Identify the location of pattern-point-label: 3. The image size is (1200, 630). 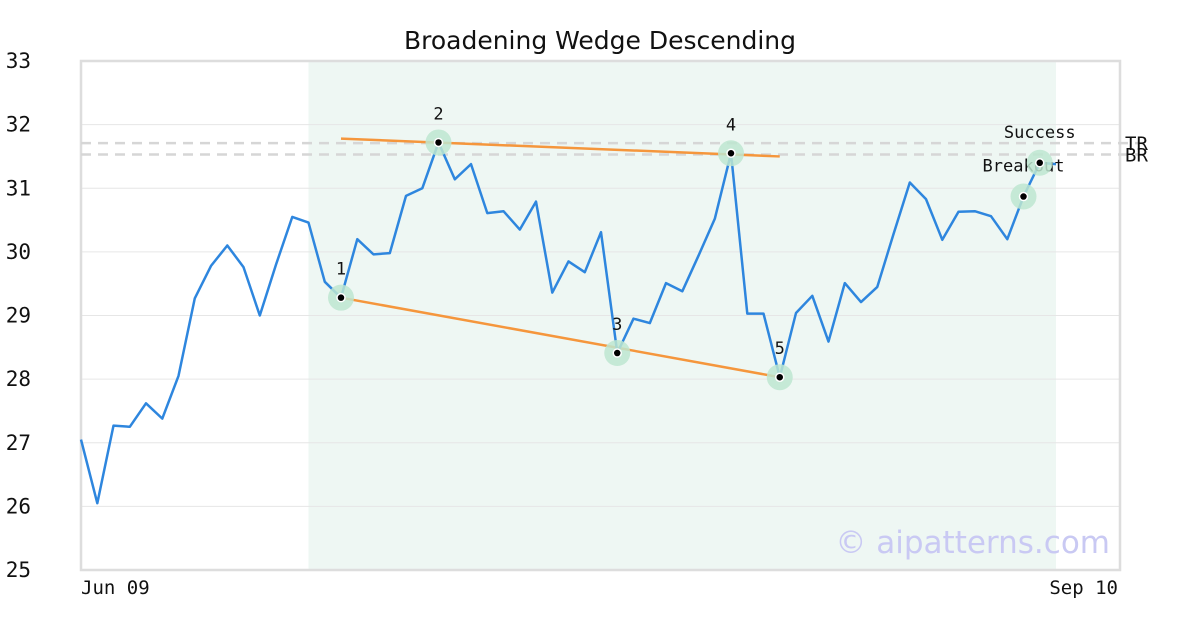
(617, 325).